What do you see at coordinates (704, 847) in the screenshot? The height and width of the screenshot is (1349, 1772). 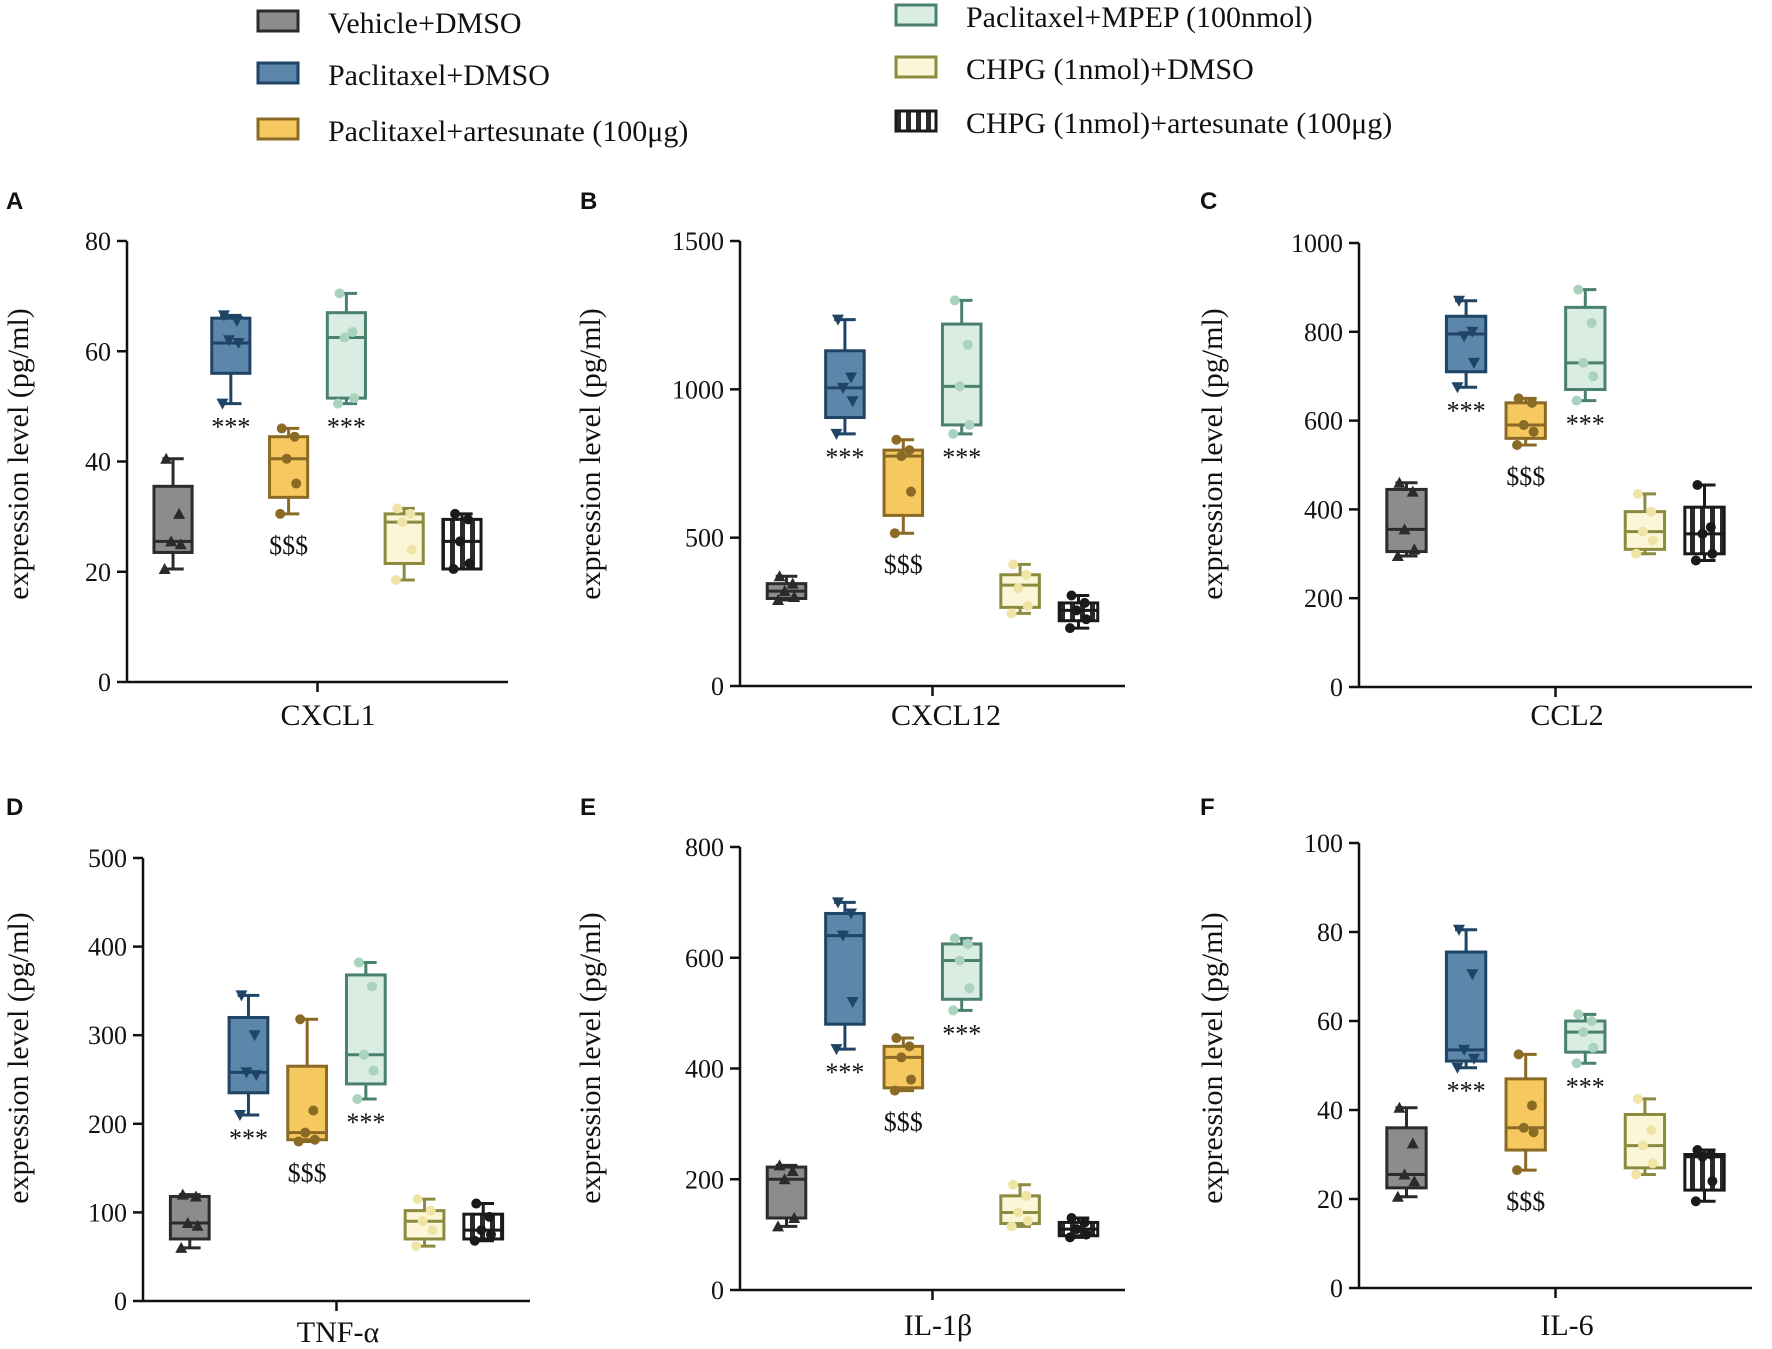 I see `y-tick-label: 800` at bounding box center [704, 847].